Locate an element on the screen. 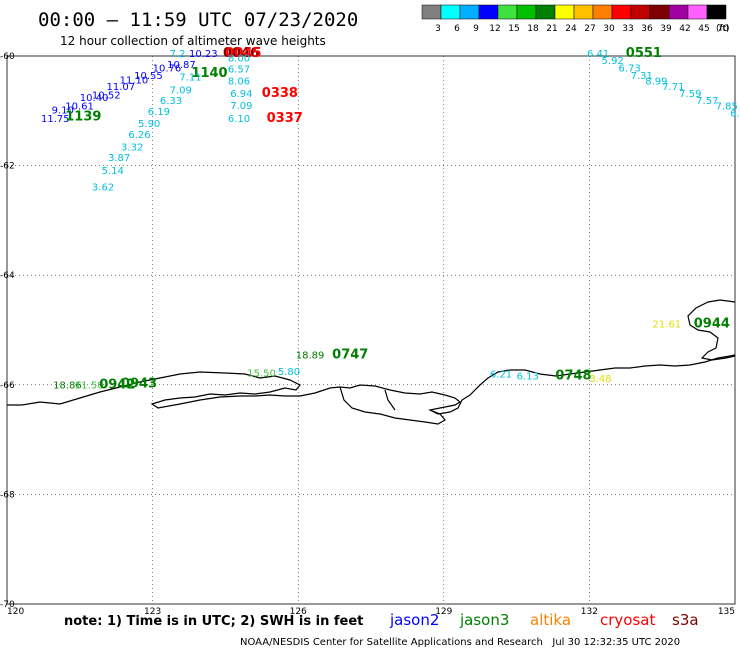 This screenshot has width=740, height=650. pass-time-label: 0551 is located at coordinates (644, 53).